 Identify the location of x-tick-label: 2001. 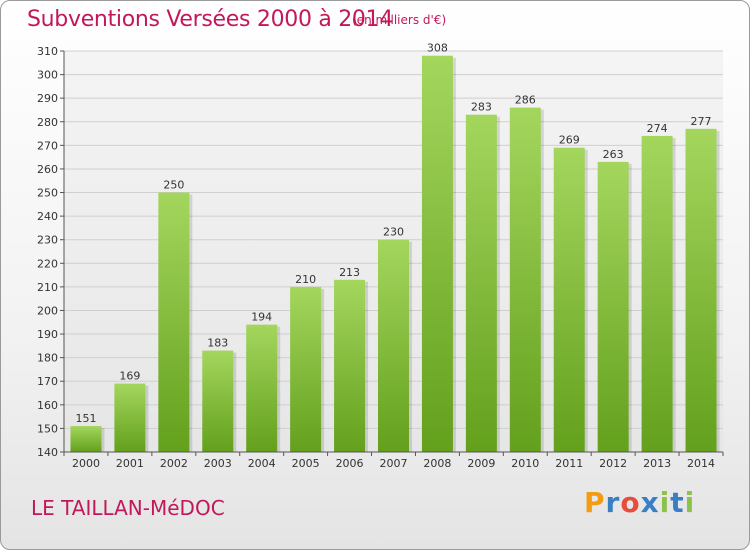
(130, 463).